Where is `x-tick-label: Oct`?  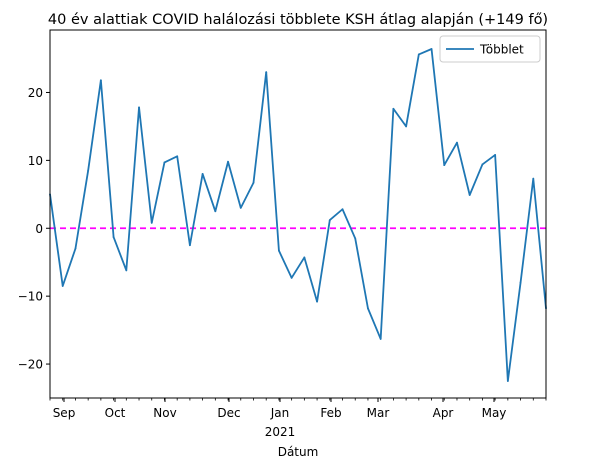
x-tick-label: Oct is located at coordinates (115, 413).